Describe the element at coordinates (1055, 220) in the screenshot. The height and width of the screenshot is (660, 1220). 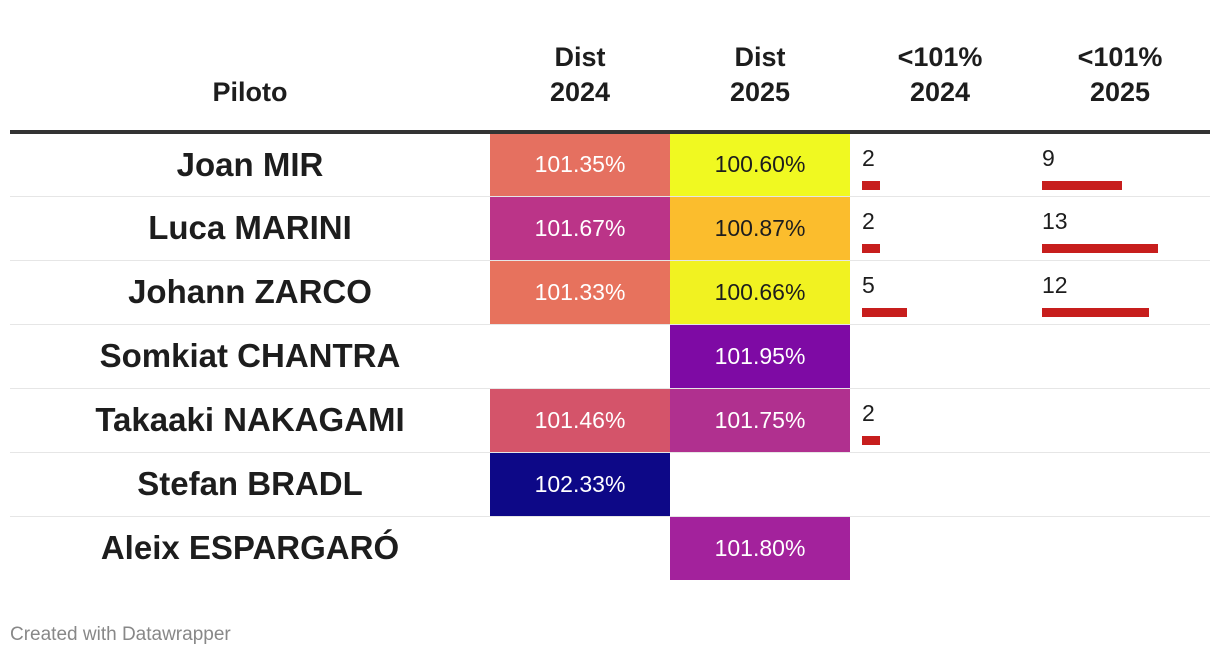
I see `count-label: 13` at that location.